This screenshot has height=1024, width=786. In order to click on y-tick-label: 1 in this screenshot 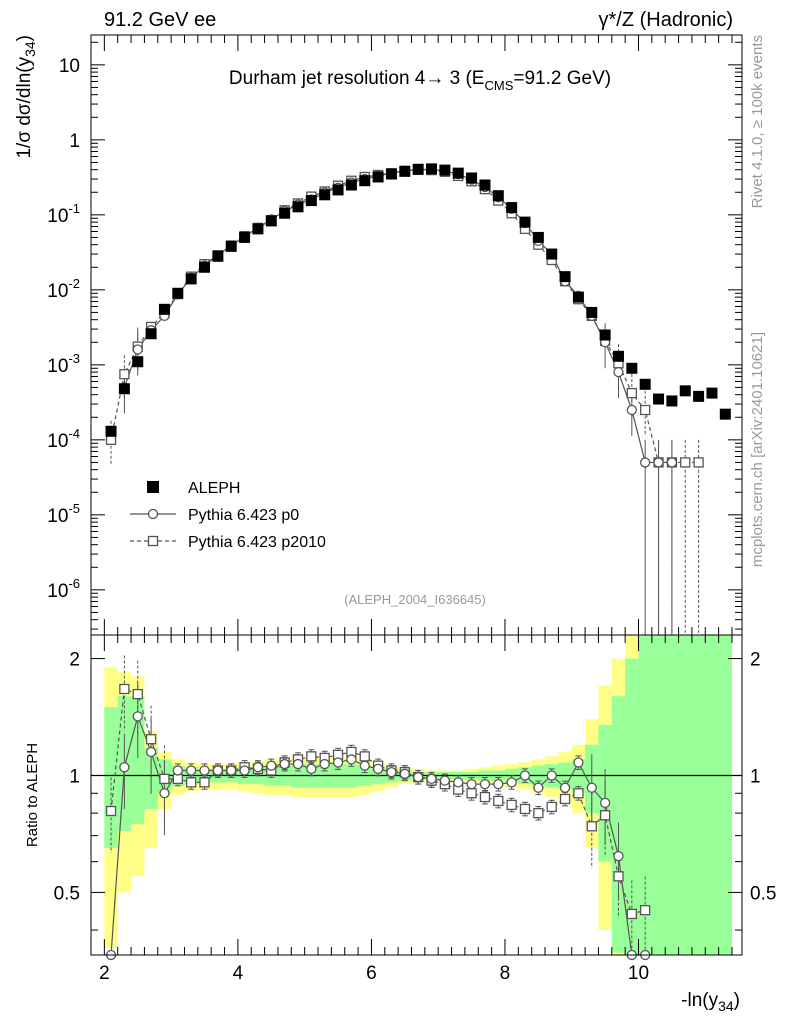, I will do `click(74, 141)`.